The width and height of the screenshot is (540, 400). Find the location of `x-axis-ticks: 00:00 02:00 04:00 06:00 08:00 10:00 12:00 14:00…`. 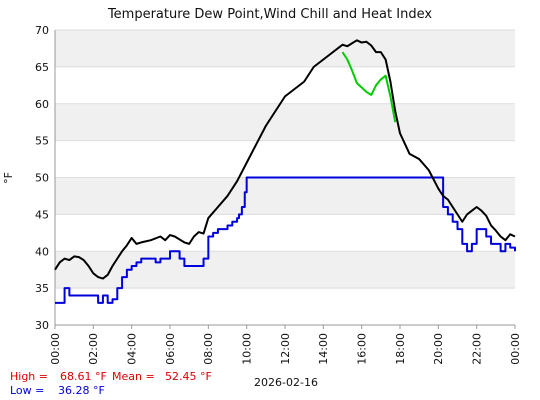

x-axis-ticks: 00:00 02:00 04:00 06:00 08:00 10:00 12:00 14:00… is located at coordinates (285, 345).